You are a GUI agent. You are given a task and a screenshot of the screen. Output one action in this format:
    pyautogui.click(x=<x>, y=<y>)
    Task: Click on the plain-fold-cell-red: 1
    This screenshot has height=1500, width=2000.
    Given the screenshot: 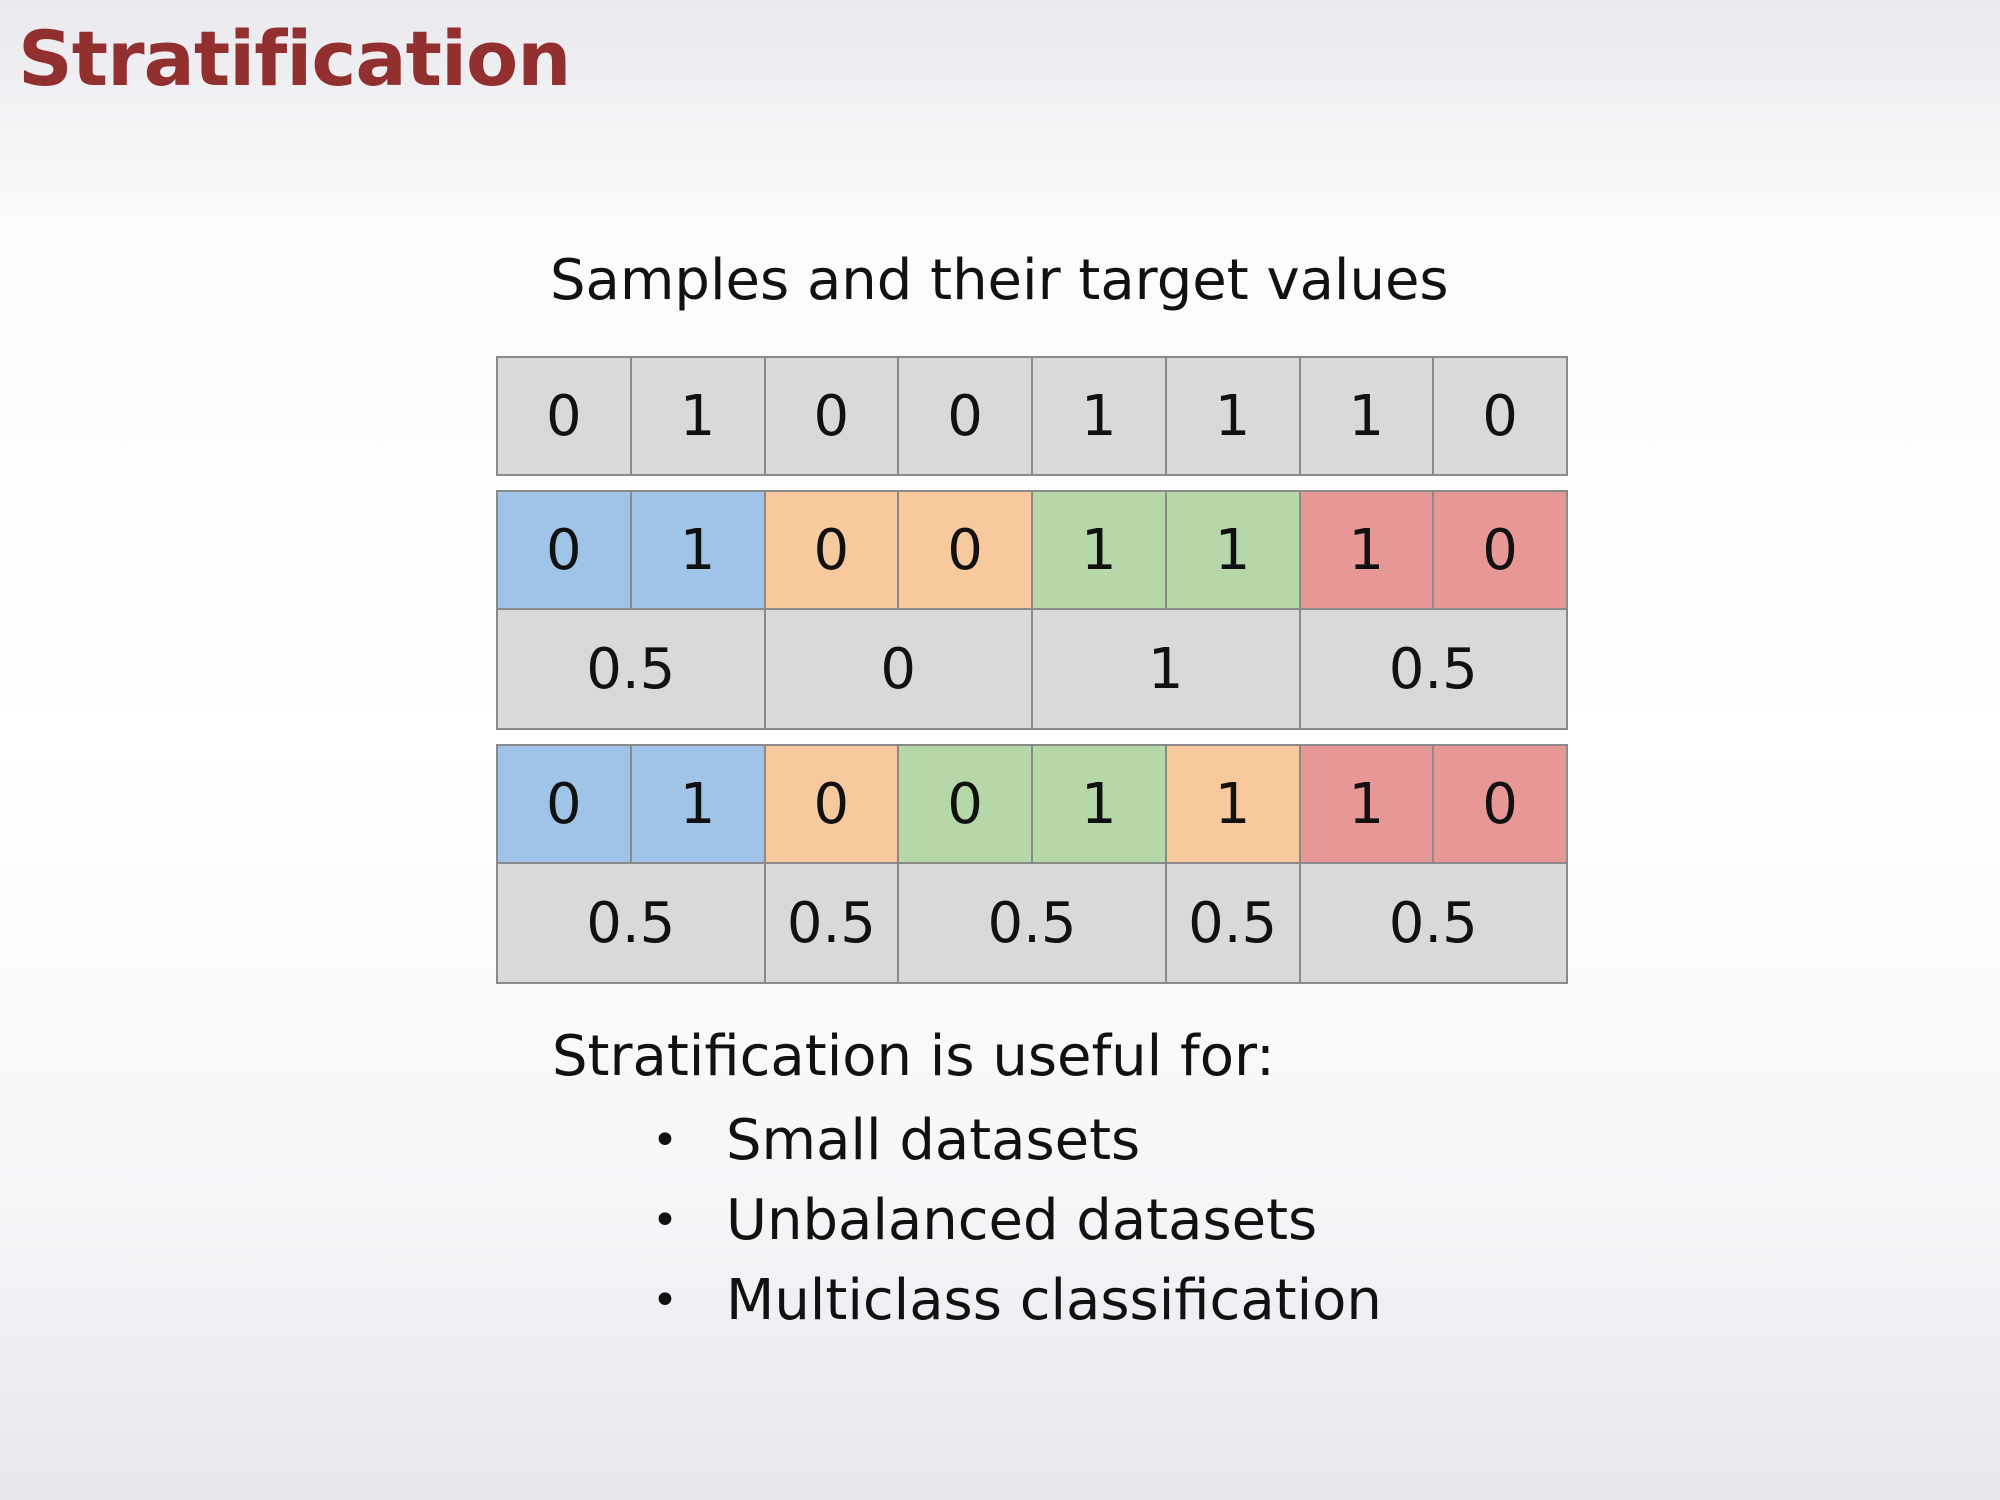 What is the action you would take?
    pyautogui.click(x=1366, y=550)
    